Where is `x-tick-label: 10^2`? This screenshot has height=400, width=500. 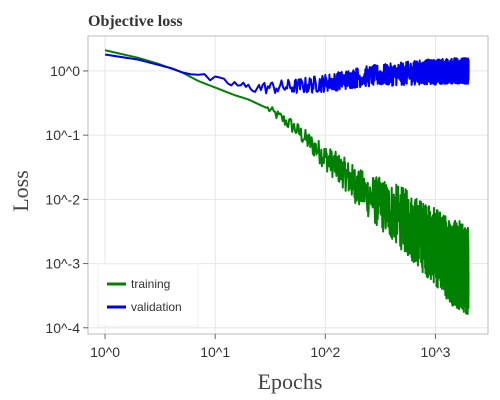
x-tick-label: 10^2 is located at coordinates (325, 352).